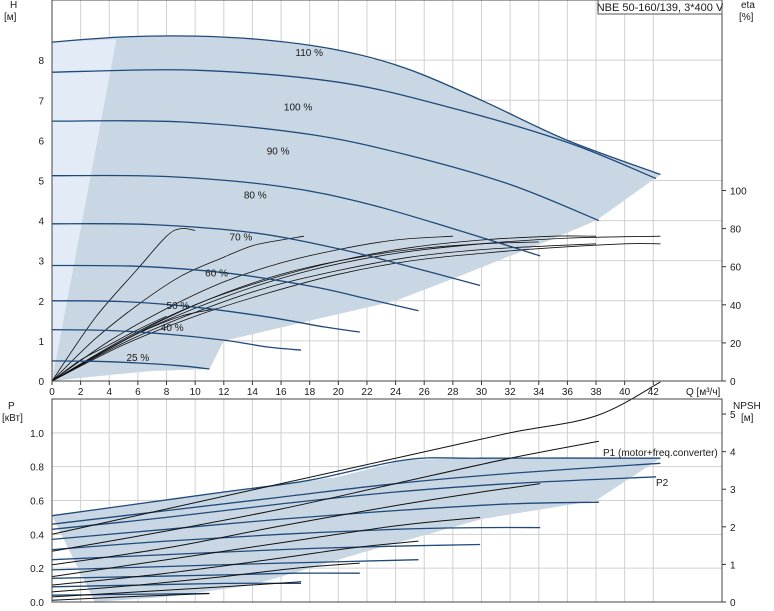  Describe the element at coordinates (41, 101) in the screenshot. I see `y-tick-label: 7` at that location.